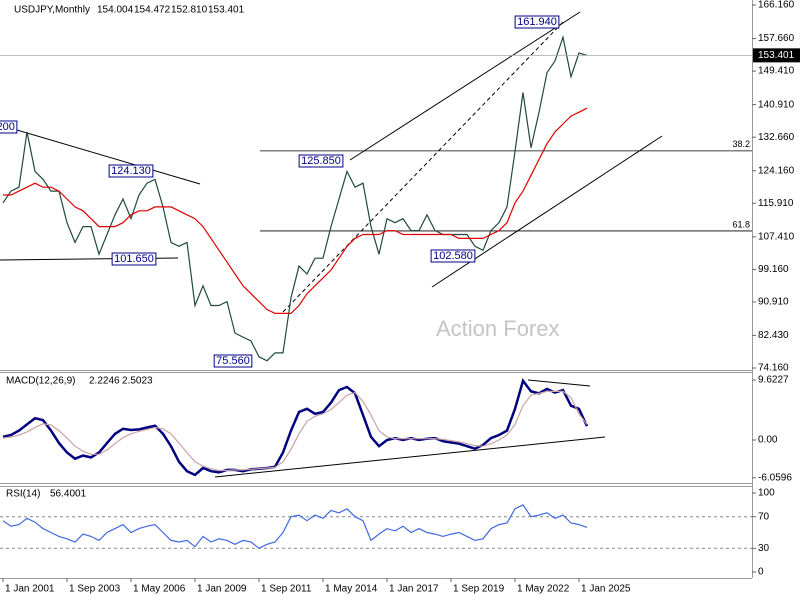 The image size is (800, 600). I want to click on annotation-label: 75.560, so click(233, 361).